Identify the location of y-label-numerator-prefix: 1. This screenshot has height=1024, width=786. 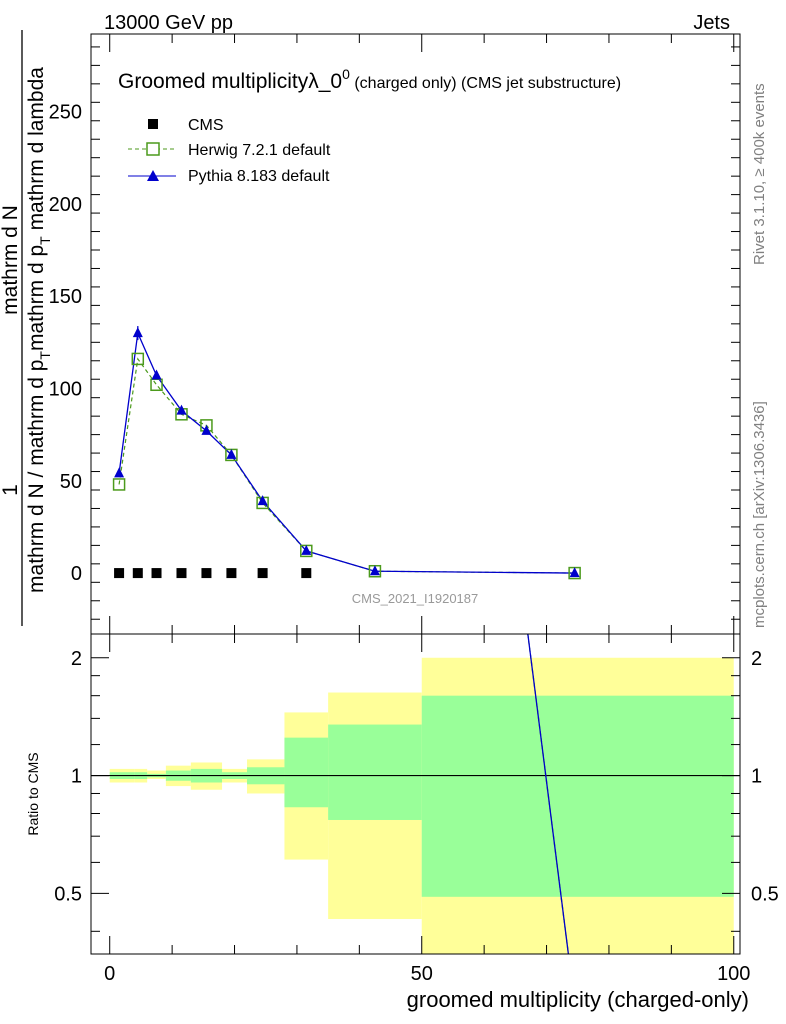
(11, 490).